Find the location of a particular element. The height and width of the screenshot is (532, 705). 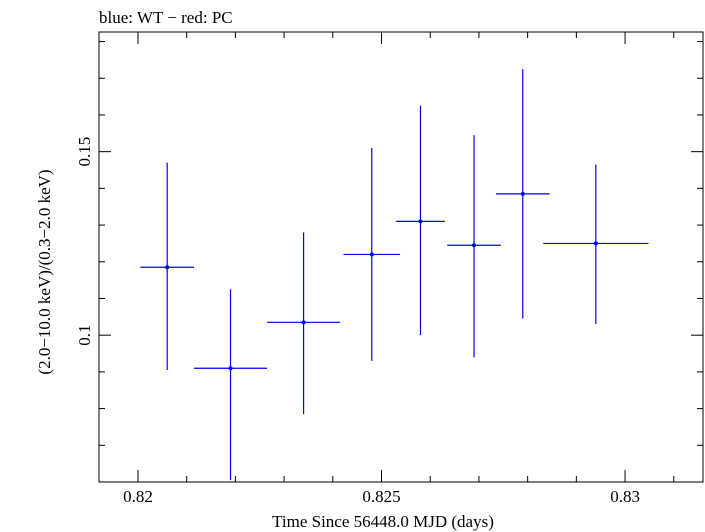

x-axis-label: Time Since 56448.0 MJD (days) is located at coordinates (383, 521).